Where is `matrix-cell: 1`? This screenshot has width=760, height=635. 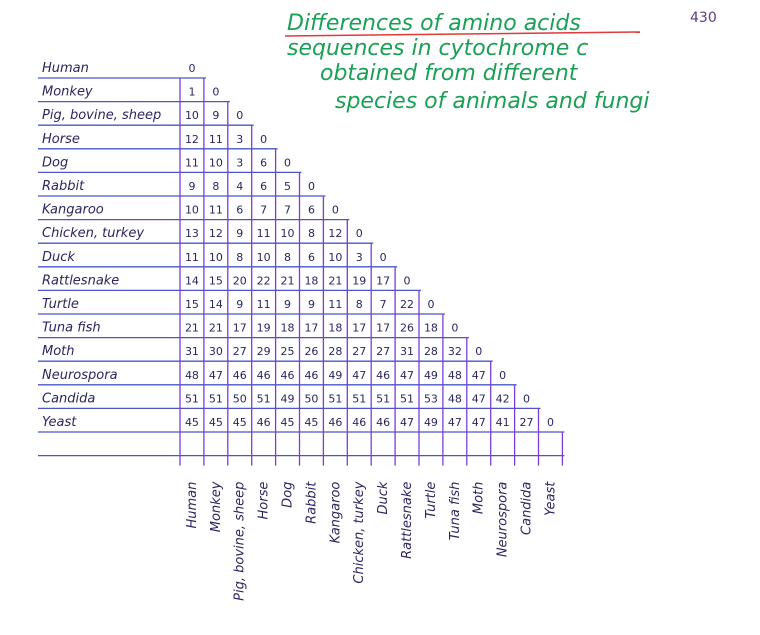
matrix-cell: 1 is located at coordinates (191, 92).